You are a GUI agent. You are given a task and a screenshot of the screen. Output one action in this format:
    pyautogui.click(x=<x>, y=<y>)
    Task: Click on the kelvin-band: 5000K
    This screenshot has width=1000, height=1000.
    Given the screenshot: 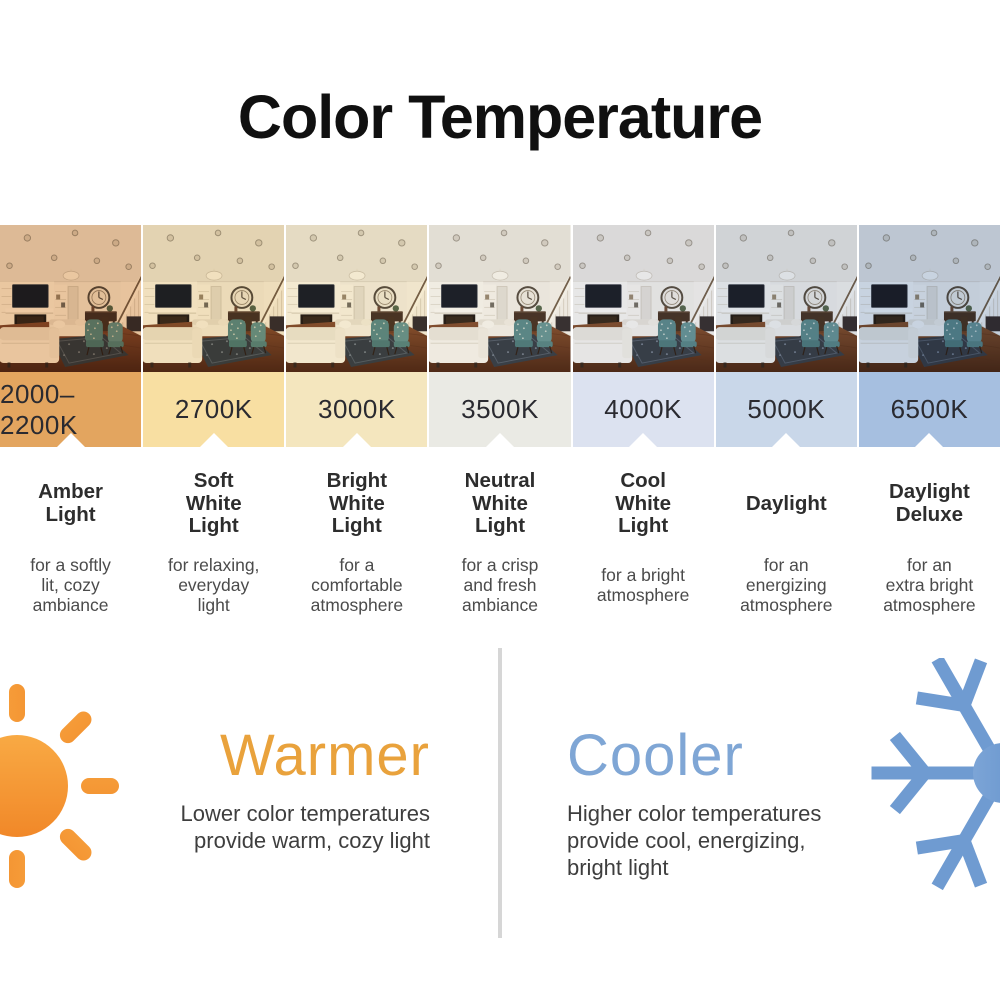 What is the action you would take?
    pyautogui.click(x=786, y=409)
    